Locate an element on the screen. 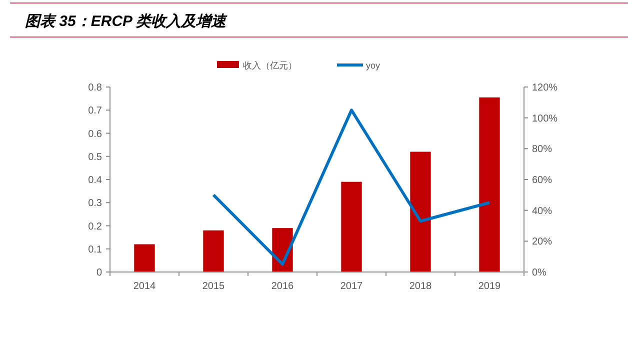  y2-tick-label: 20% is located at coordinates (542, 242).